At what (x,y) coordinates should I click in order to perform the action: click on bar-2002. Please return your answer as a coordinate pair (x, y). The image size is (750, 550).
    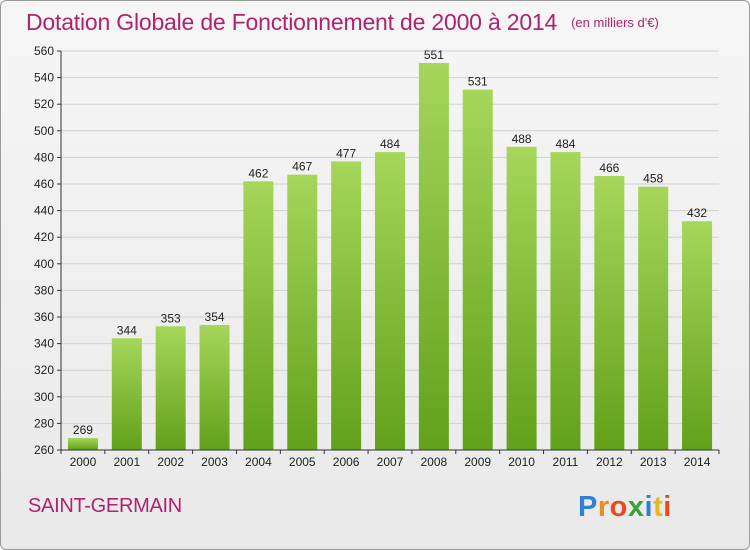
    Looking at the image, I should click on (170, 388).